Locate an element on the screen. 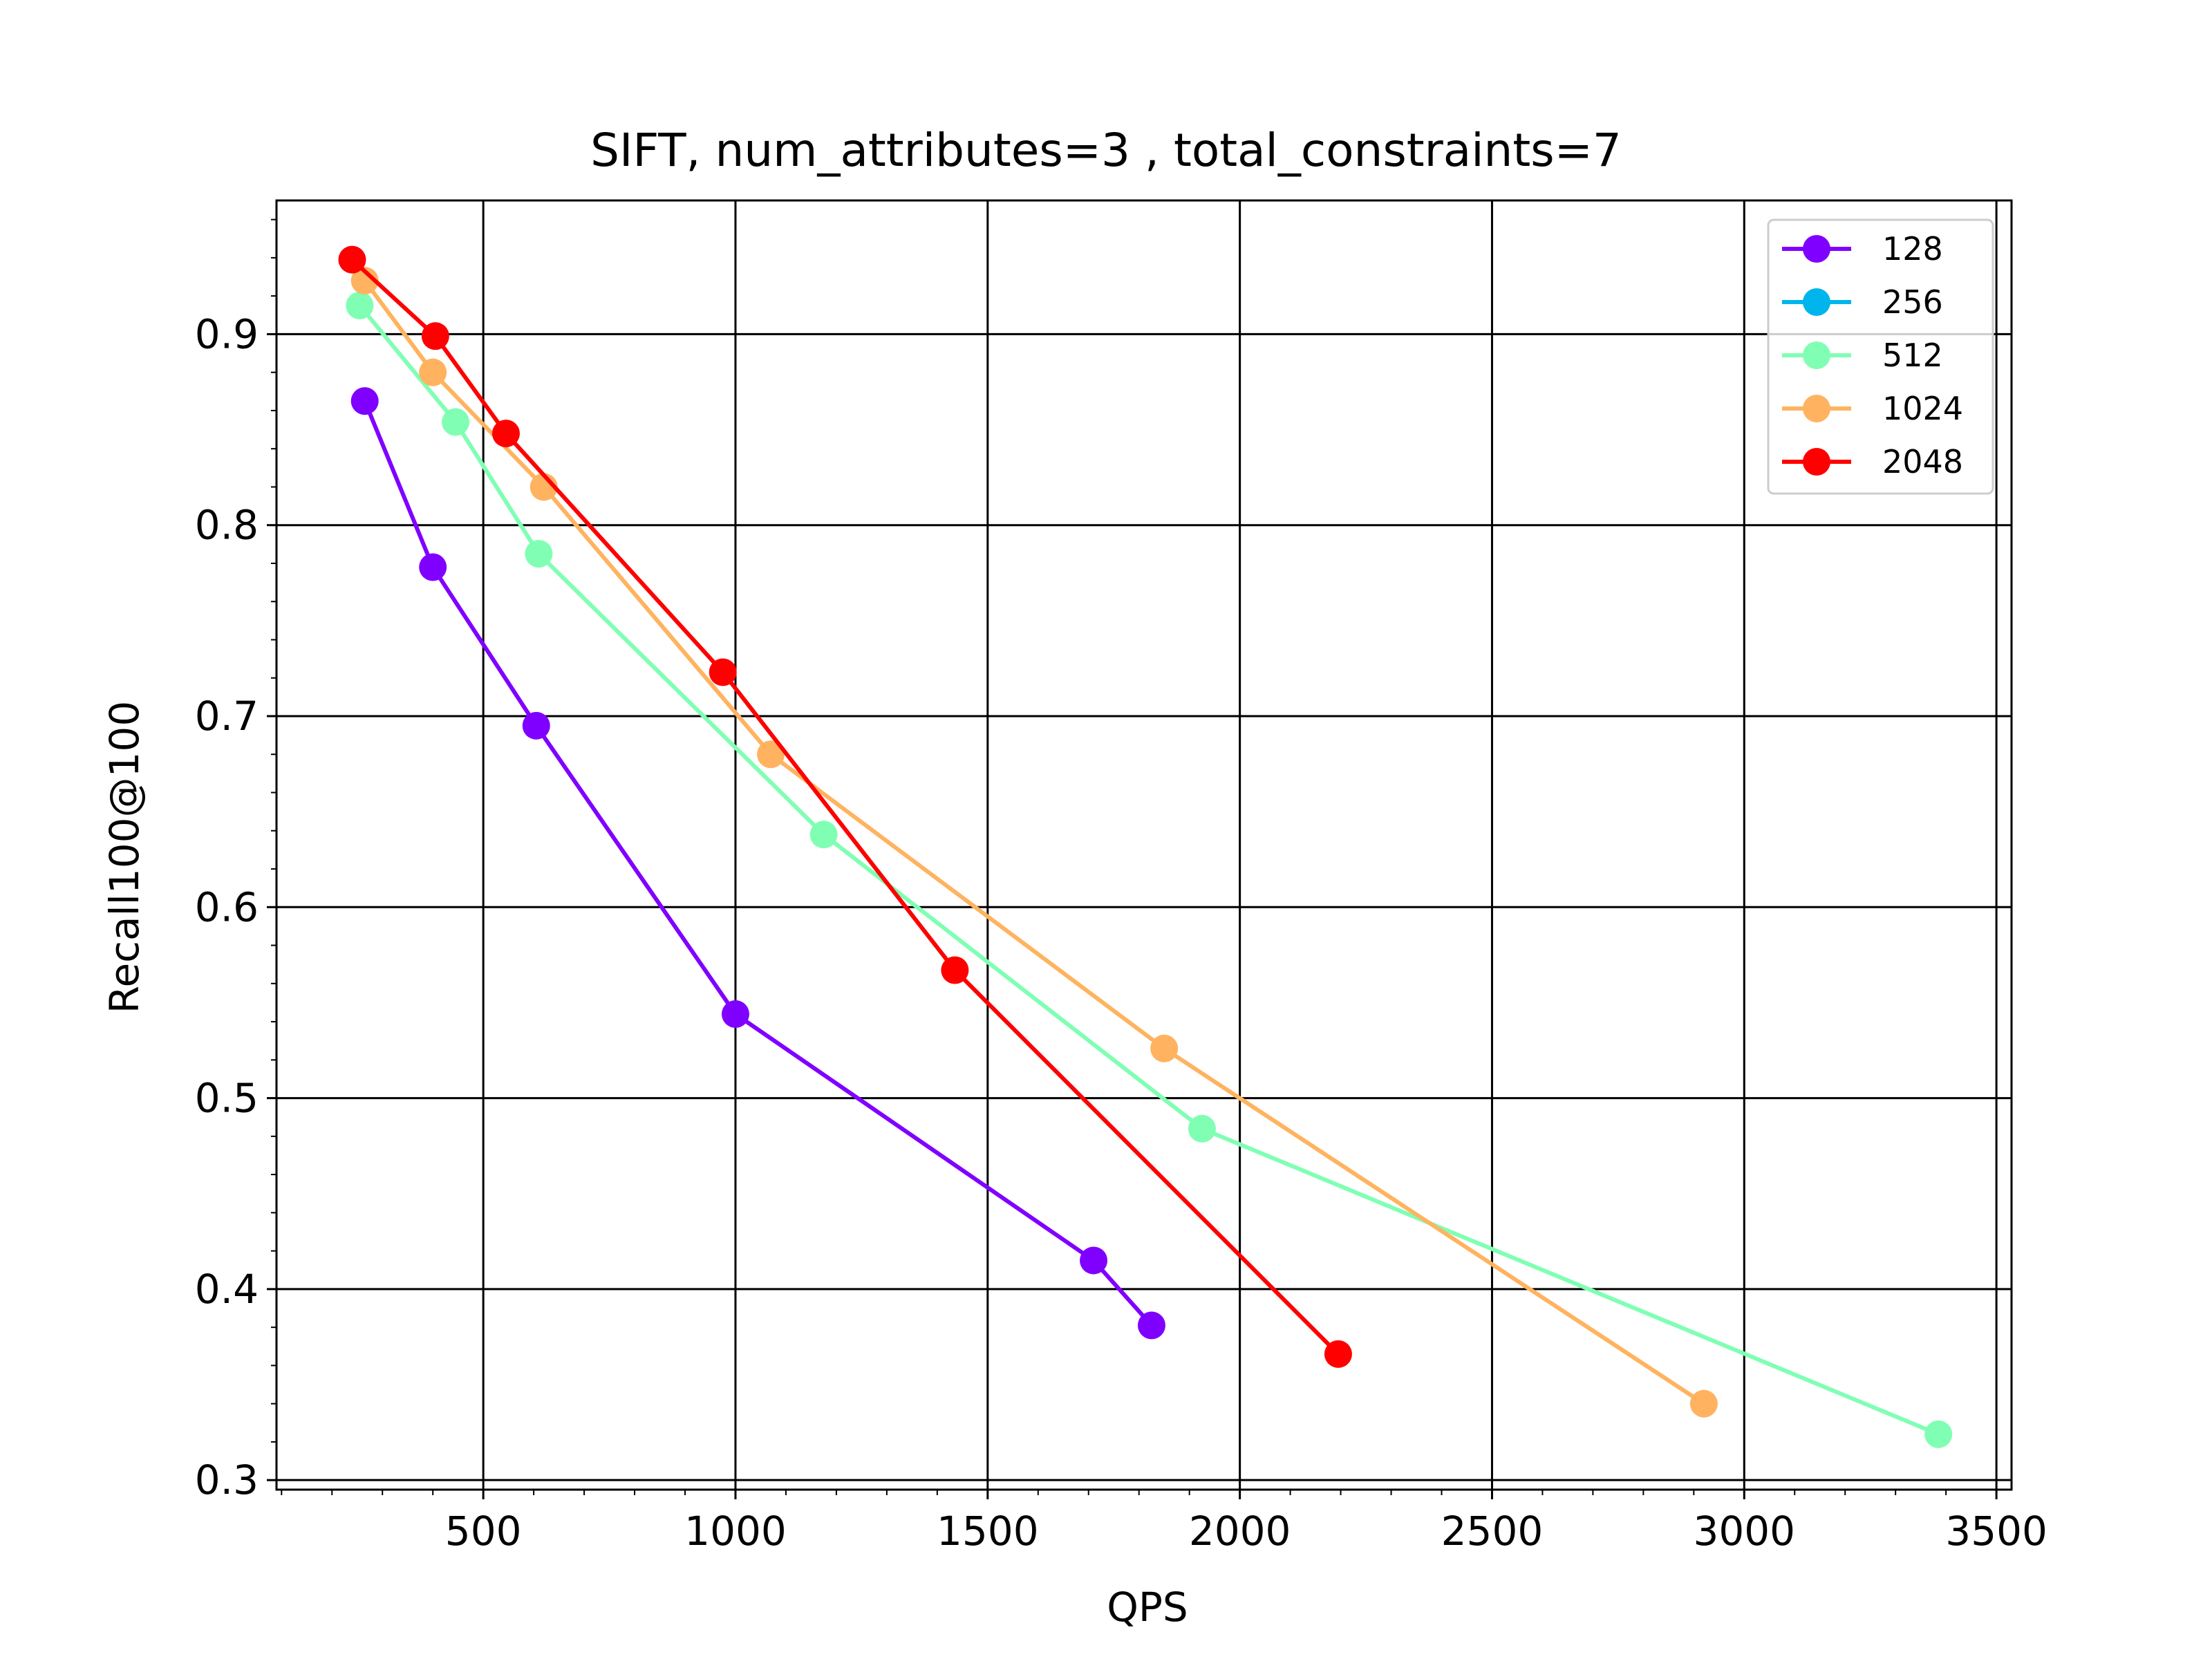  x-tick-label: 3500 is located at coordinates (1996, 1531).